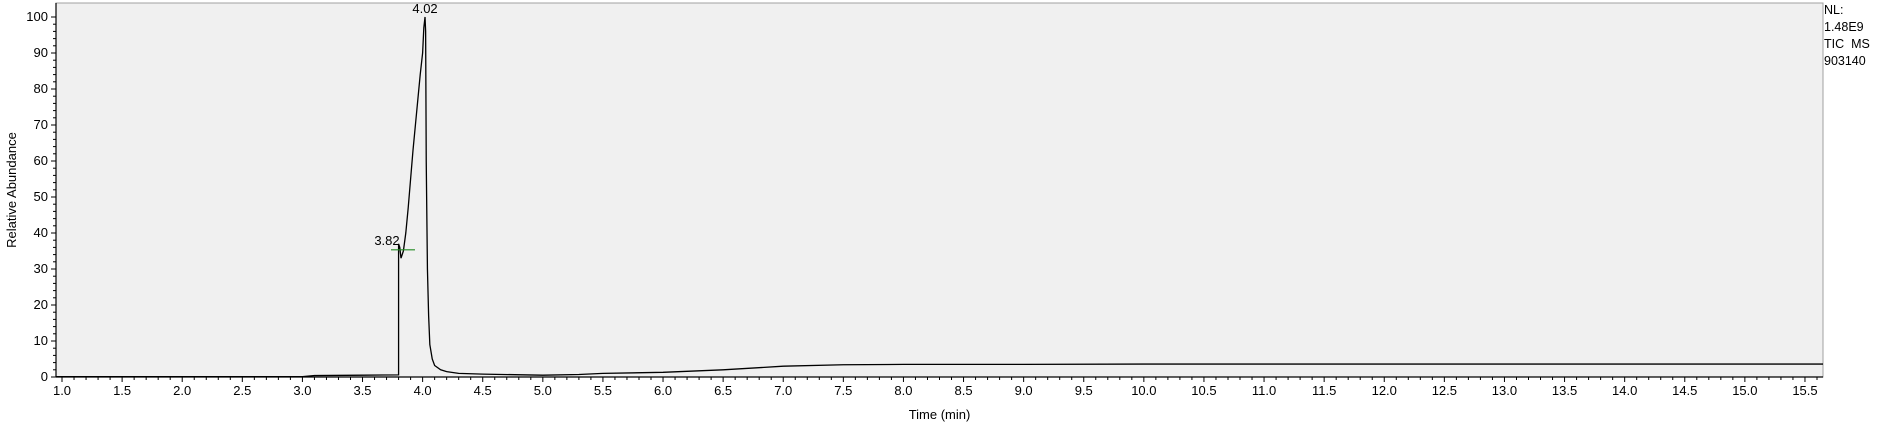 The width and height of the screenshot is (1881, 425). I want to click on y-tick-label: 80, so click(41, 88).